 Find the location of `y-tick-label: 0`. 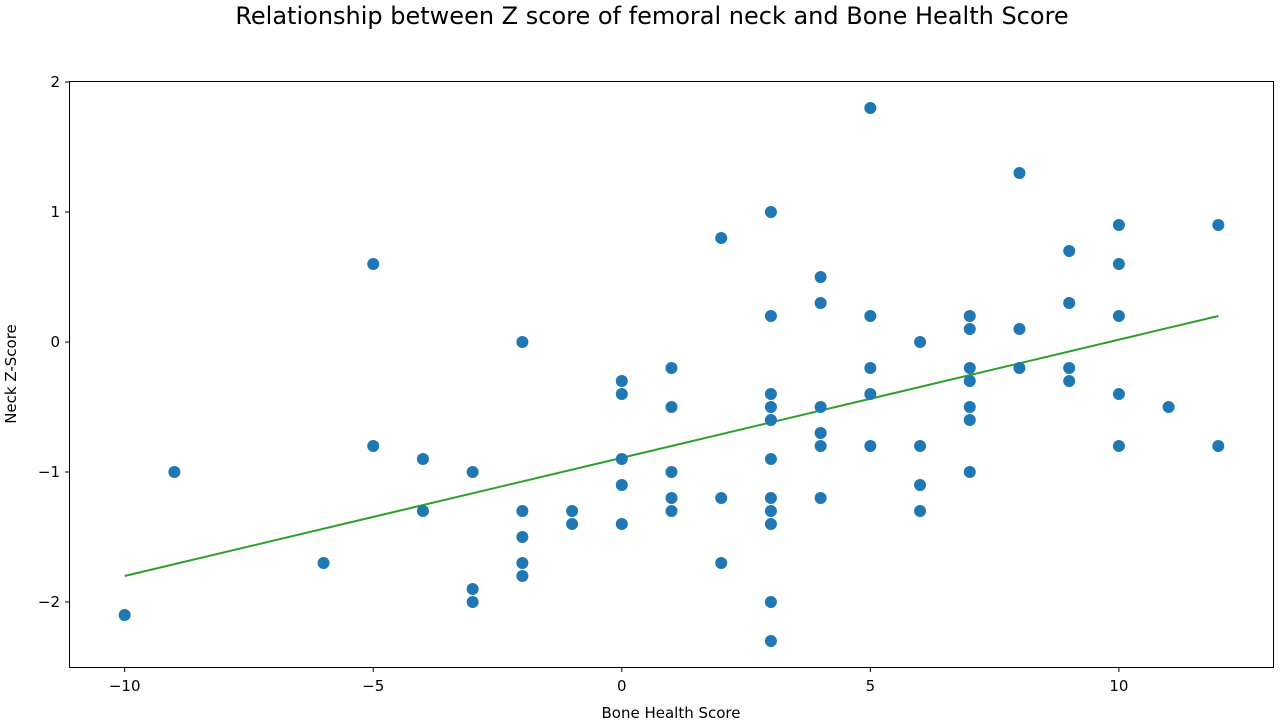

y-tick-label: 0 is located at coordinates (55, 342).